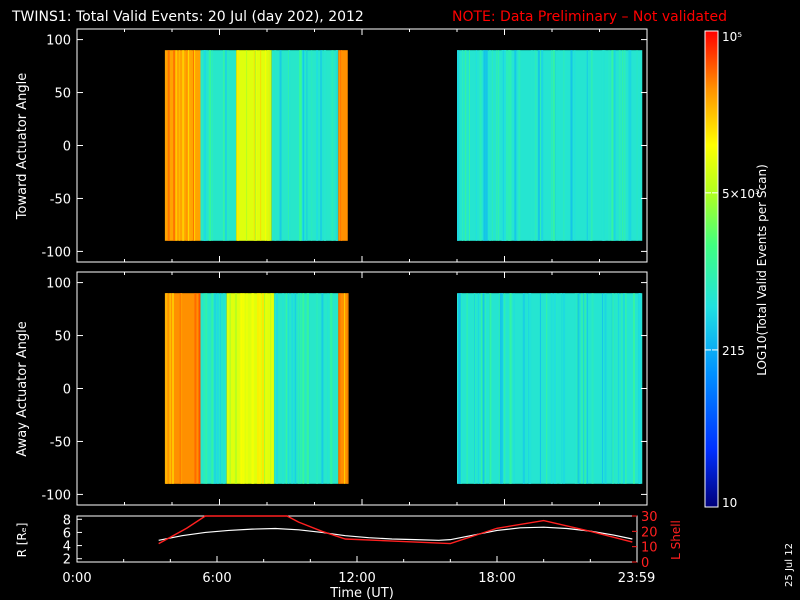  Describe the element at coordinates (645, 563) in the screenshot. I see `lshell-ytick-label: 0` at that location.